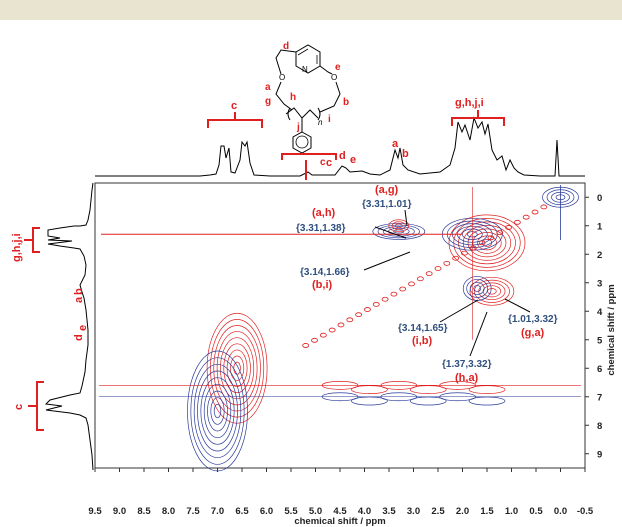 The height and width of the screenshot is (527, 622). What do you see at coordinates (342, 156) in the screenshot?
I see `top-label-d: d` at bounding box center [342, 156].